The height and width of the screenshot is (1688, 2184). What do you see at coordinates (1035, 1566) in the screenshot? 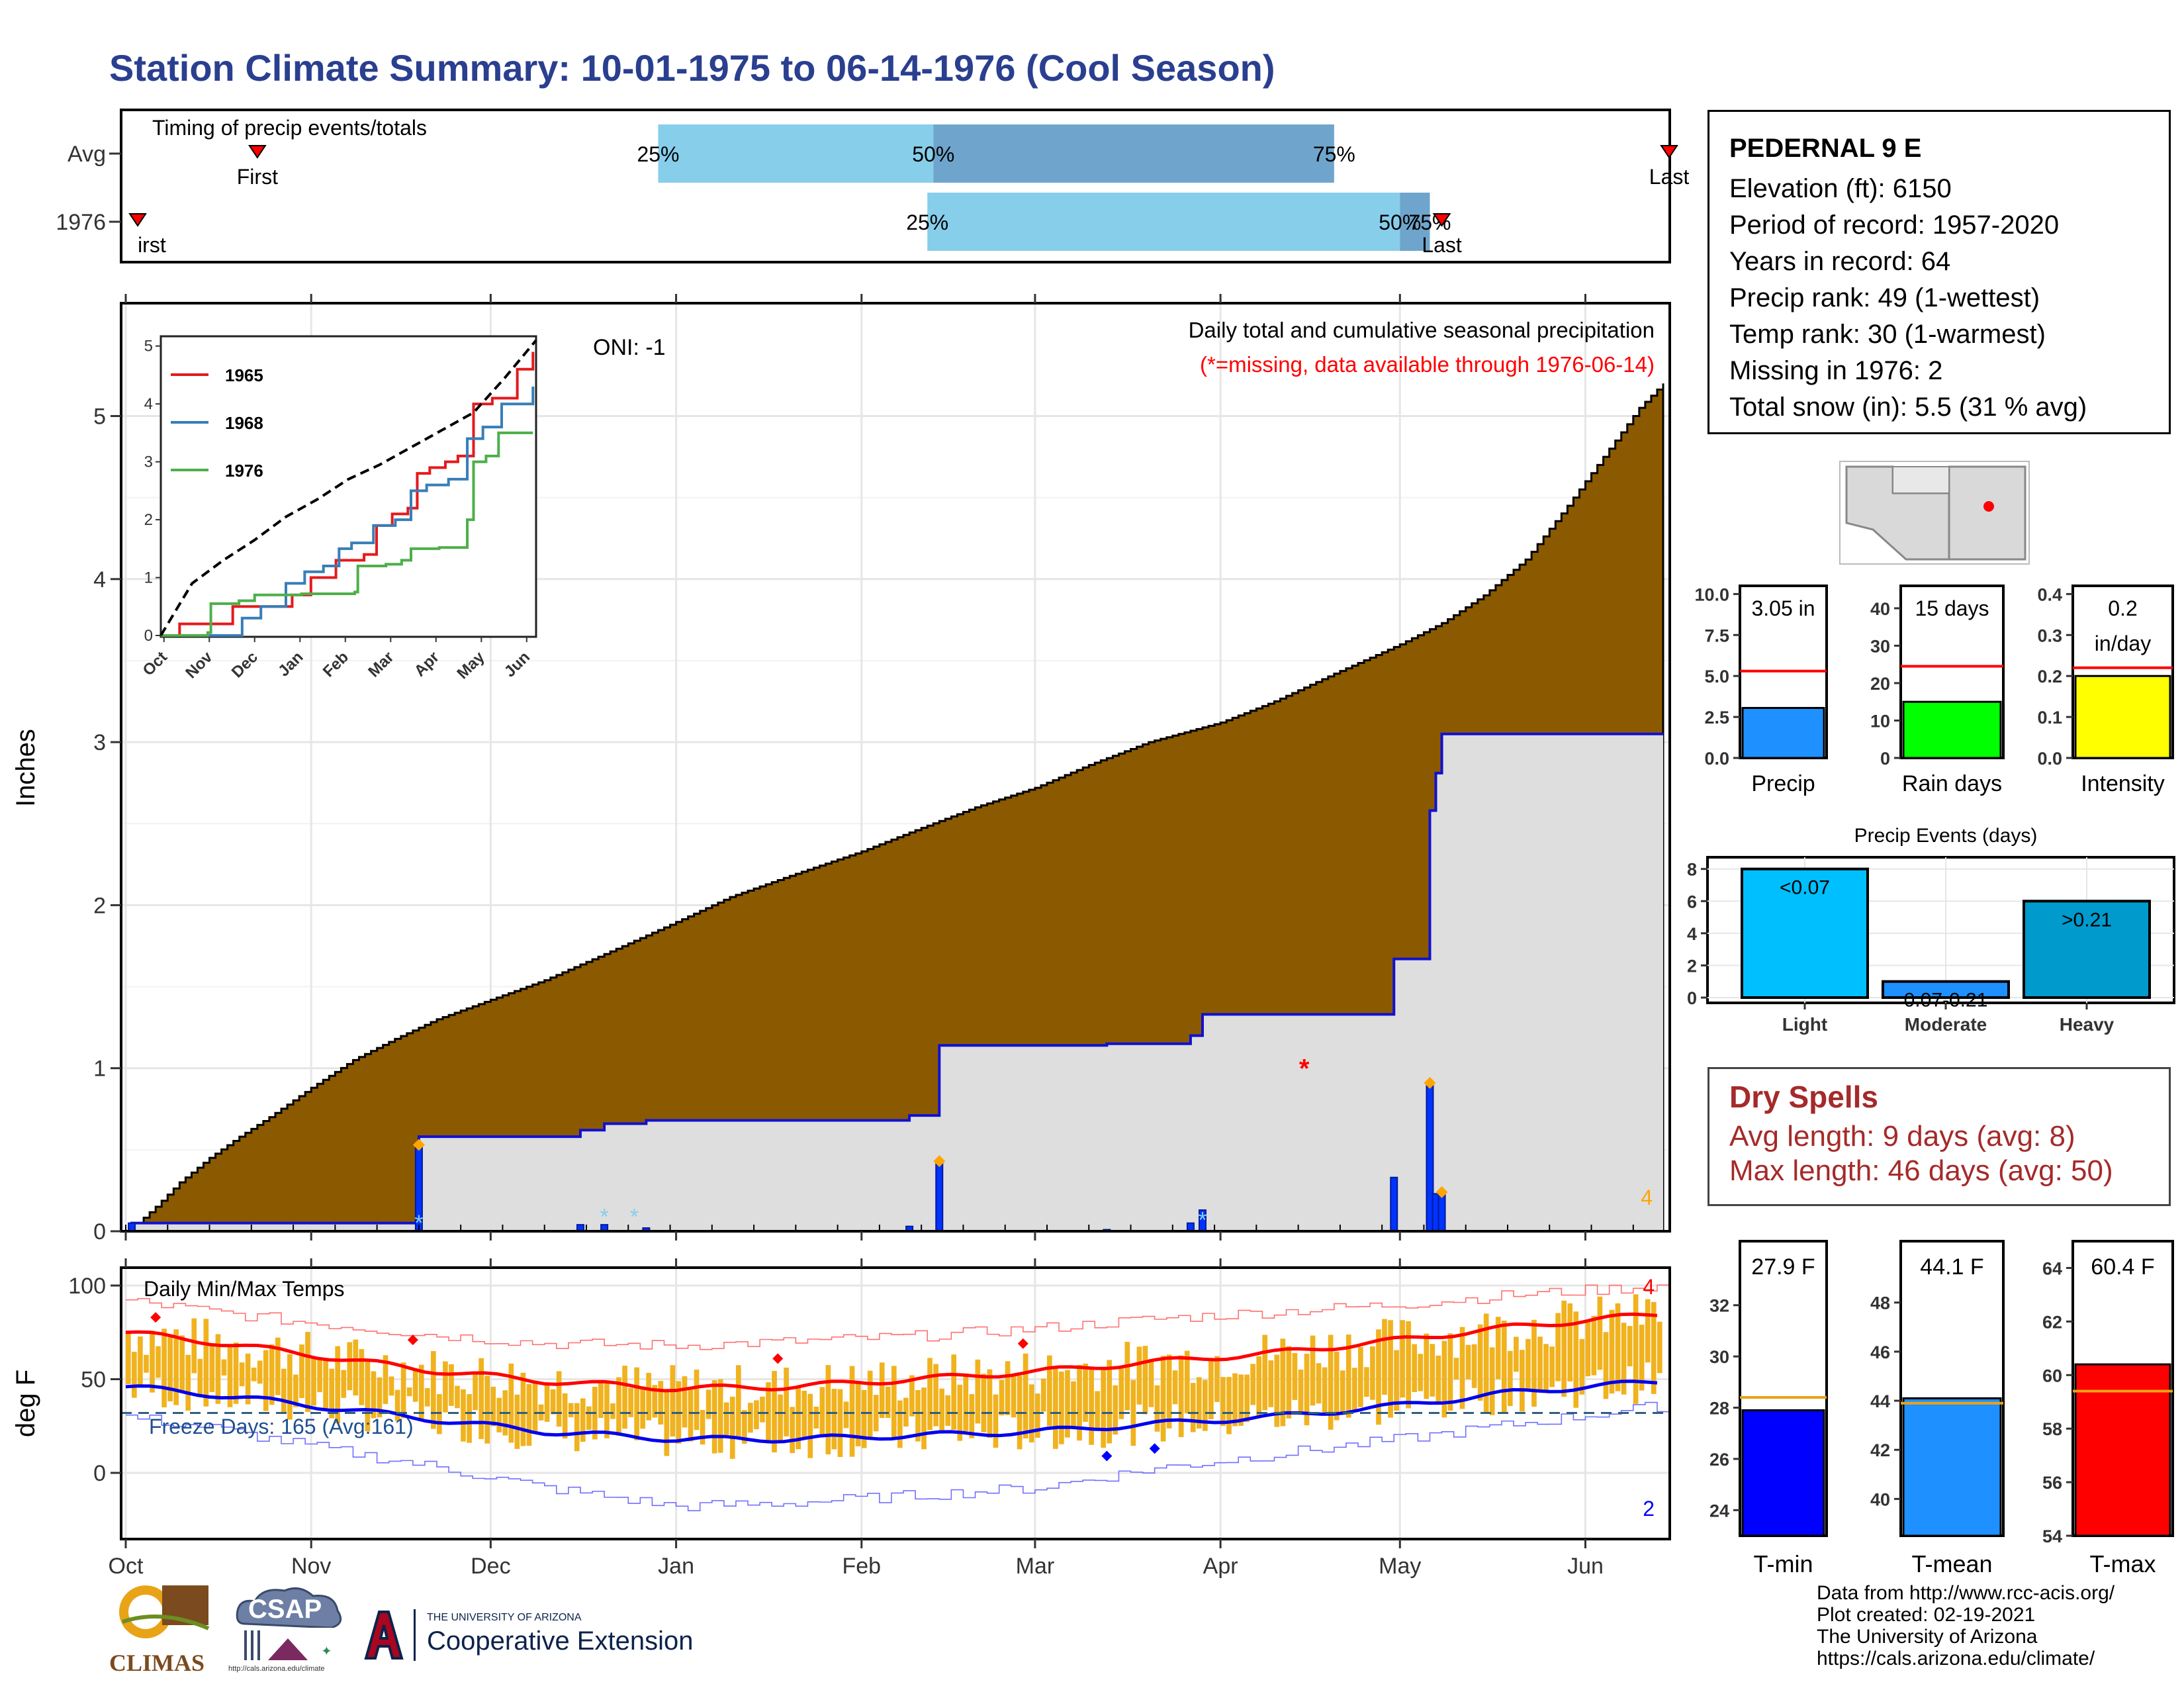
I see `temps-xtick-label: Mar` at bounding box center [1035, 1566].